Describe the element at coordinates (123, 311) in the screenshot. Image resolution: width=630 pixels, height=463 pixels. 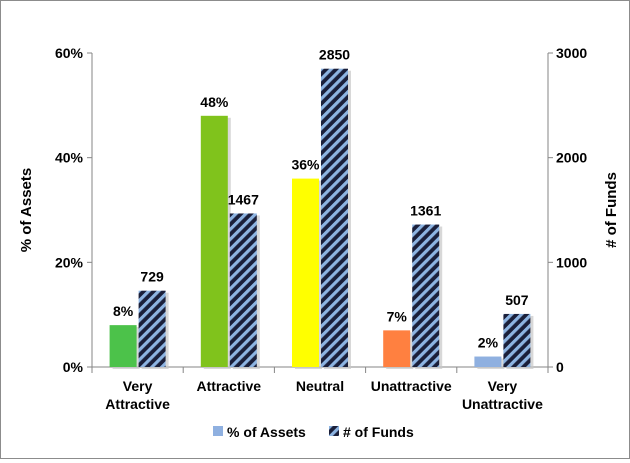
I see `assets-data-label: 8%` at that location.